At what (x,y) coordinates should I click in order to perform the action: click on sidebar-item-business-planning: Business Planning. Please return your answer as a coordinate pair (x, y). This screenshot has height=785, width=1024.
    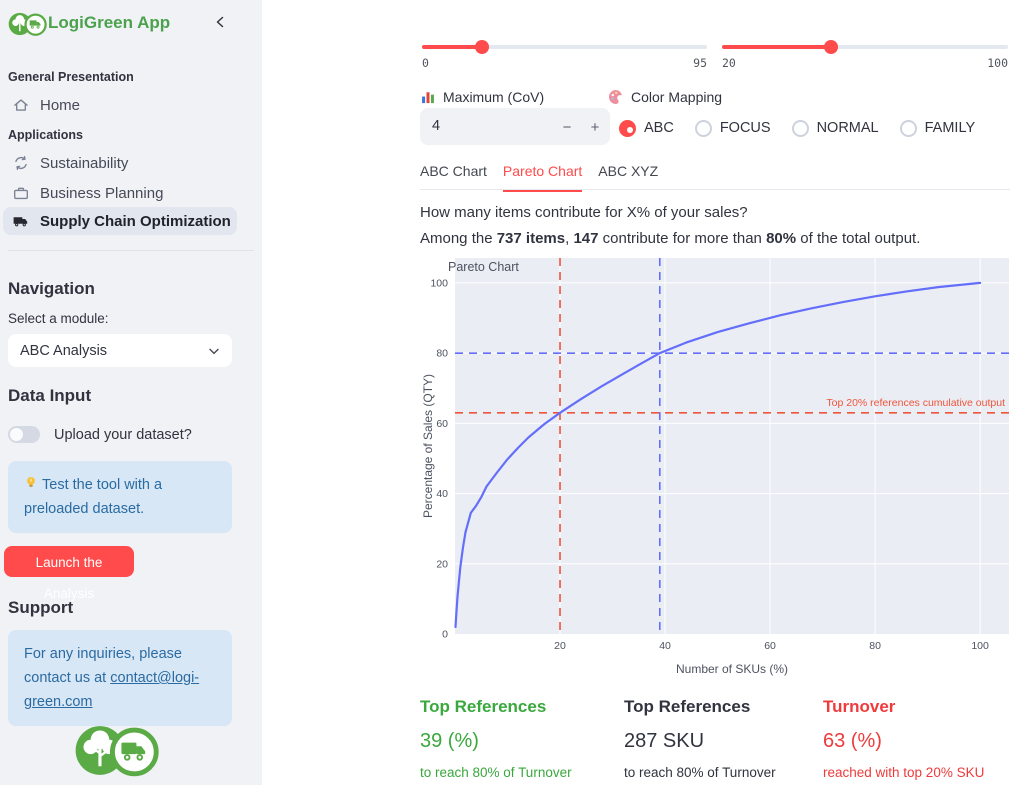
    Looking at the image, I should click on (120, 193).